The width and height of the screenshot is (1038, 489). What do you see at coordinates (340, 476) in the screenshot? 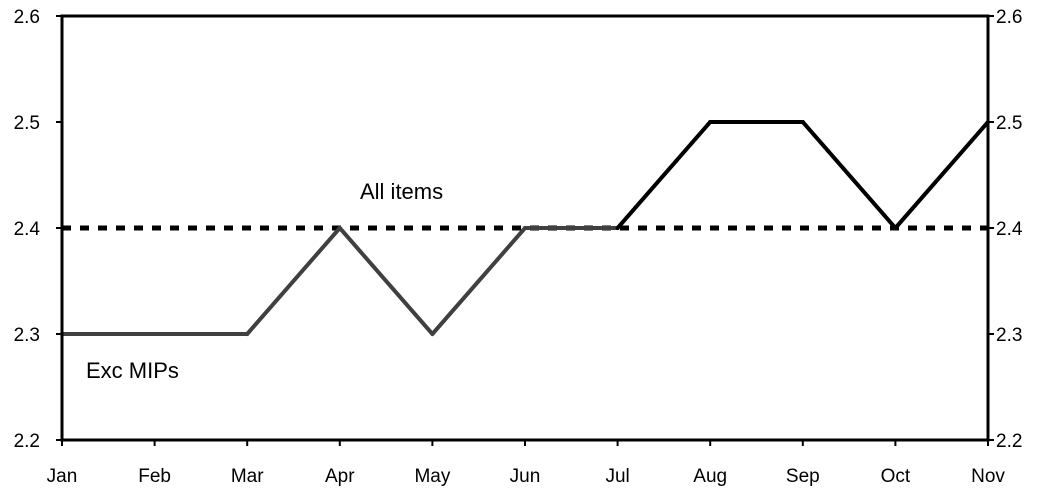
I see `x-tick-label: Apr` at bounding box center [340, 476].